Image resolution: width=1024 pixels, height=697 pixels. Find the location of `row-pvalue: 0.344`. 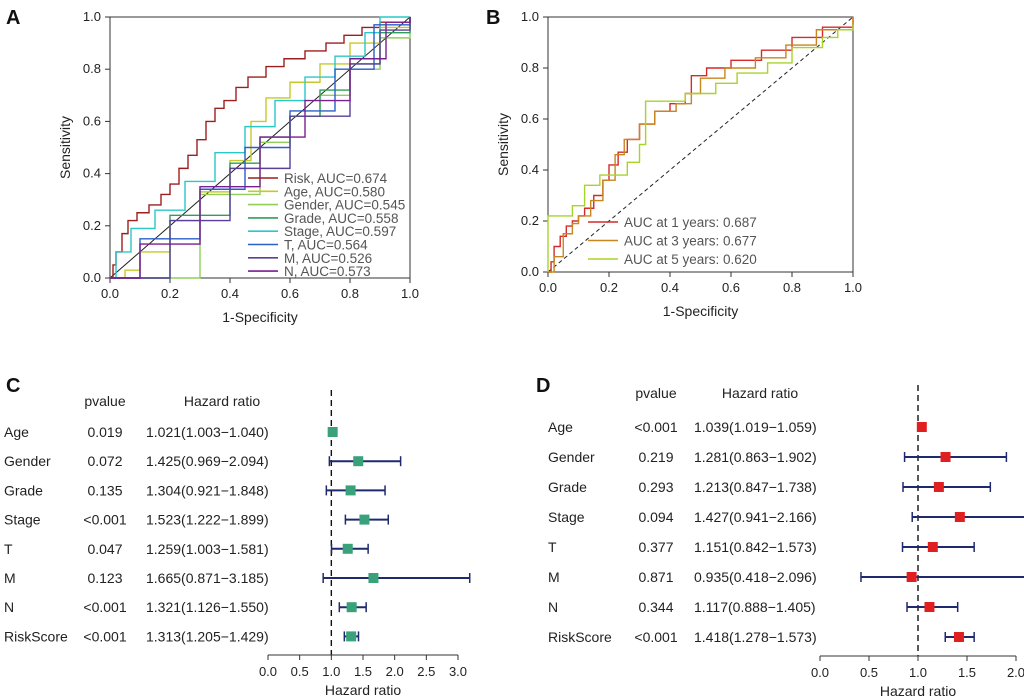

row-pvalue: 0.344 is located at coordinates (655, 607).